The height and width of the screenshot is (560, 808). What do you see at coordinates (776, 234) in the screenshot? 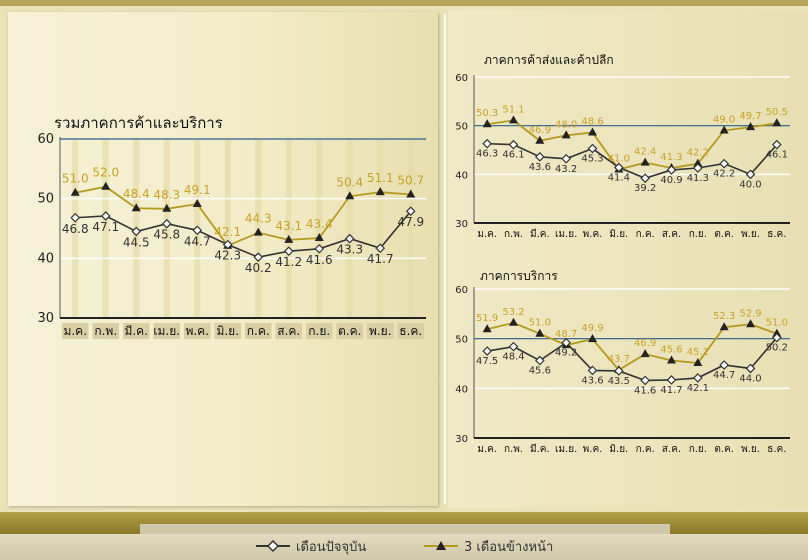
I see `trade-x-tick-label: ธ.ค.` at bounding box center [776, 234].